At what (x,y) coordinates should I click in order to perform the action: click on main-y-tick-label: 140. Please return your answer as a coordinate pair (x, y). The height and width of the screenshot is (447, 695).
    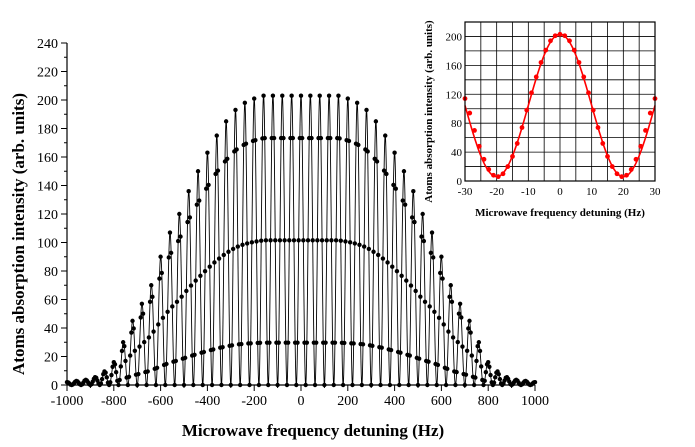
    Looking at the image, I should click on (47, 187).